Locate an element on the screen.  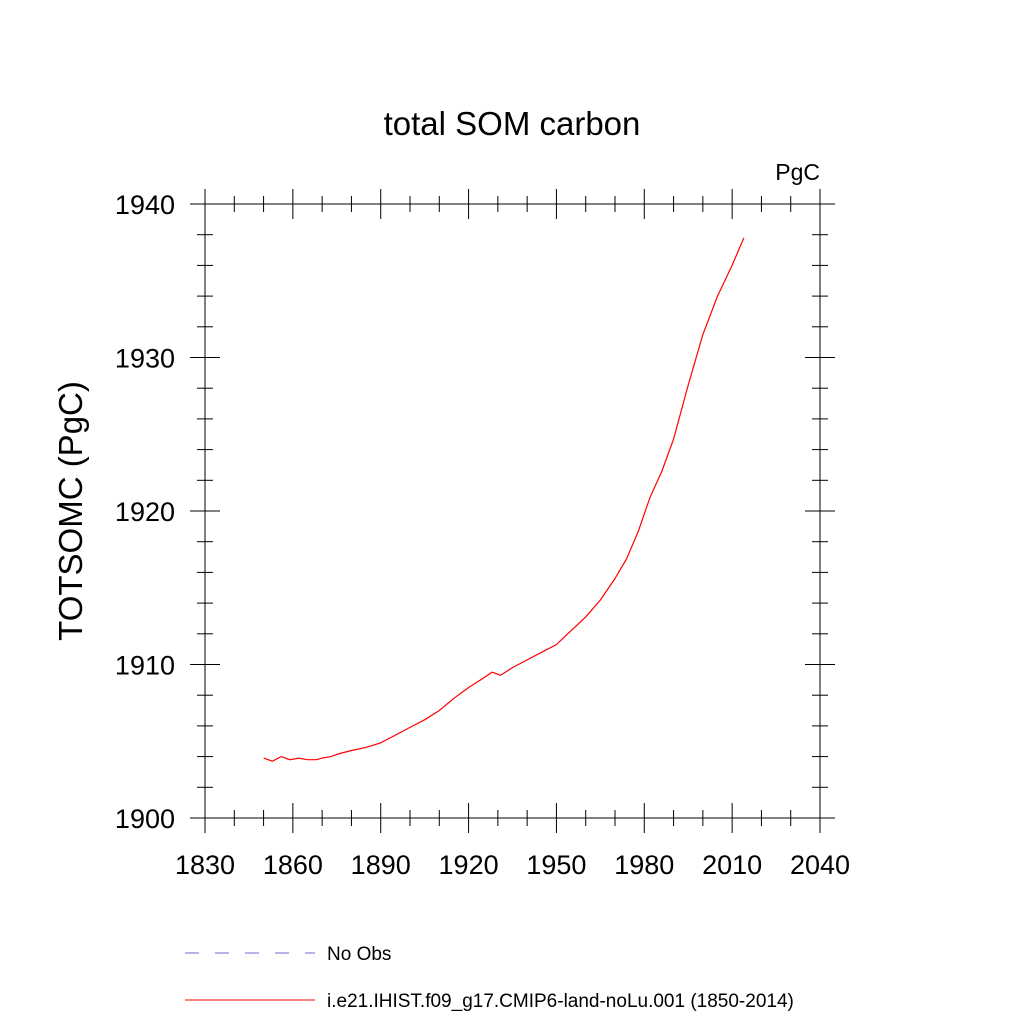
x-tick-label: 1920 is located at coordinates (469, 865).